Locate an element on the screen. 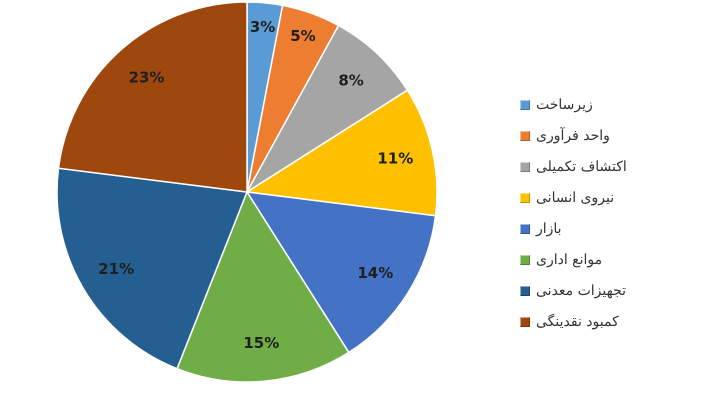 The image size is (705, 410). legend-item-2: واحد فرآوری is located at coordinates (600, 135).